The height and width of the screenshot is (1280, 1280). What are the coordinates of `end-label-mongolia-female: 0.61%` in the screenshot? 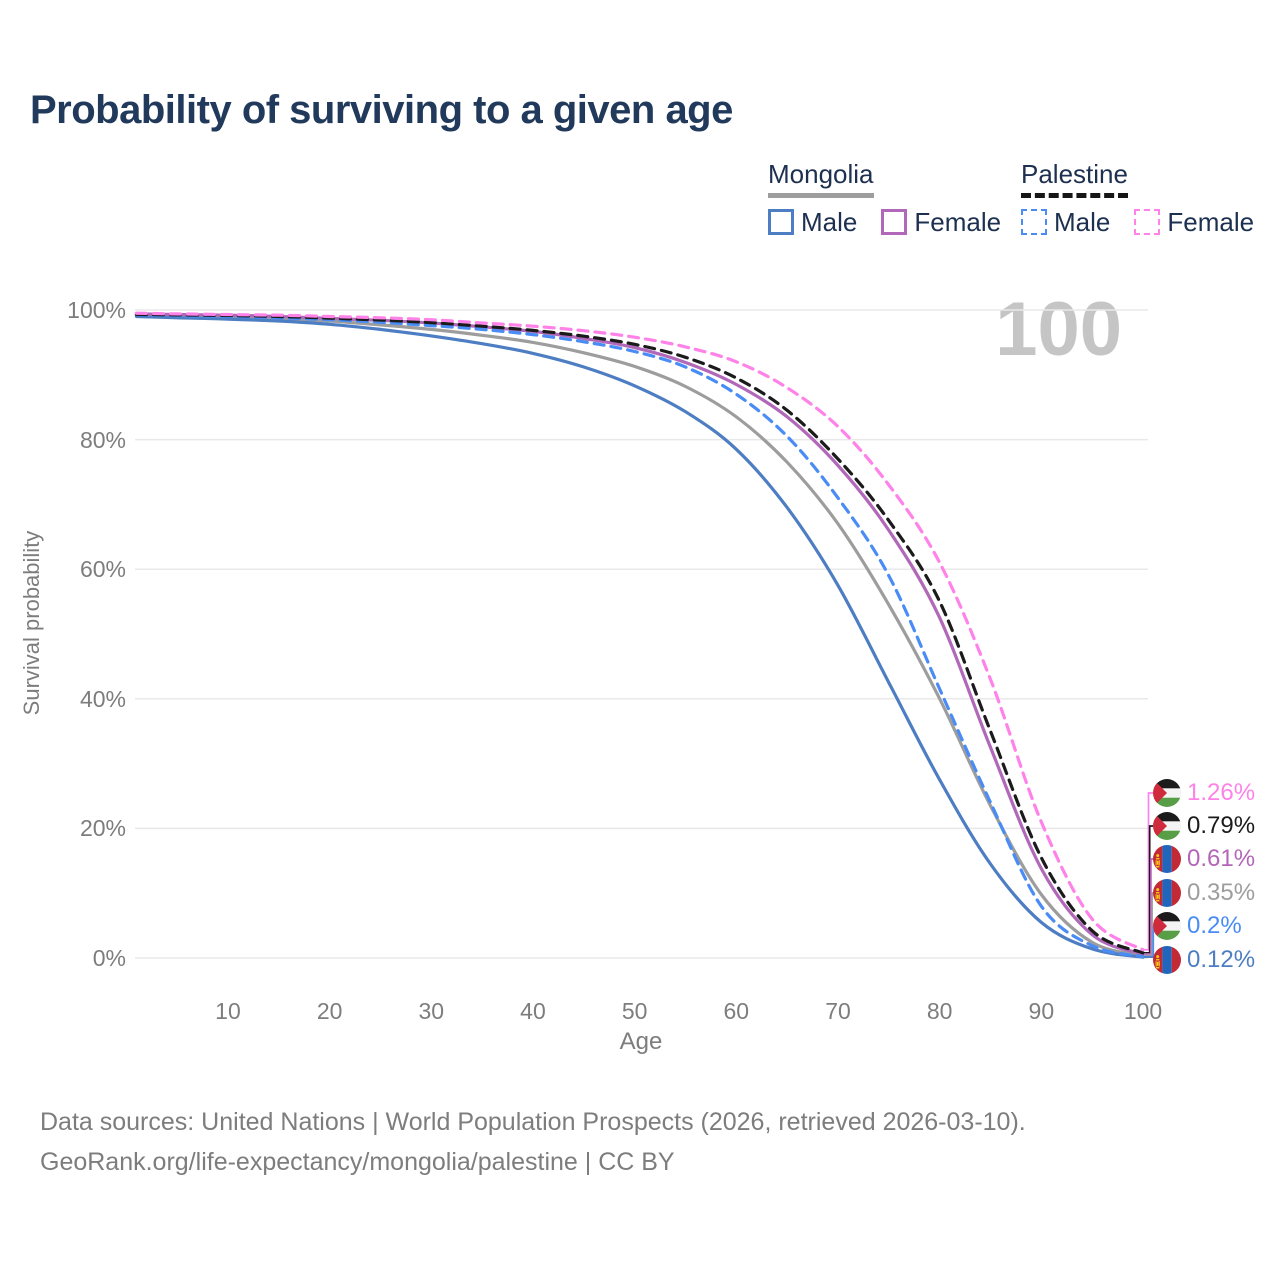 It's located at (1204, 859).